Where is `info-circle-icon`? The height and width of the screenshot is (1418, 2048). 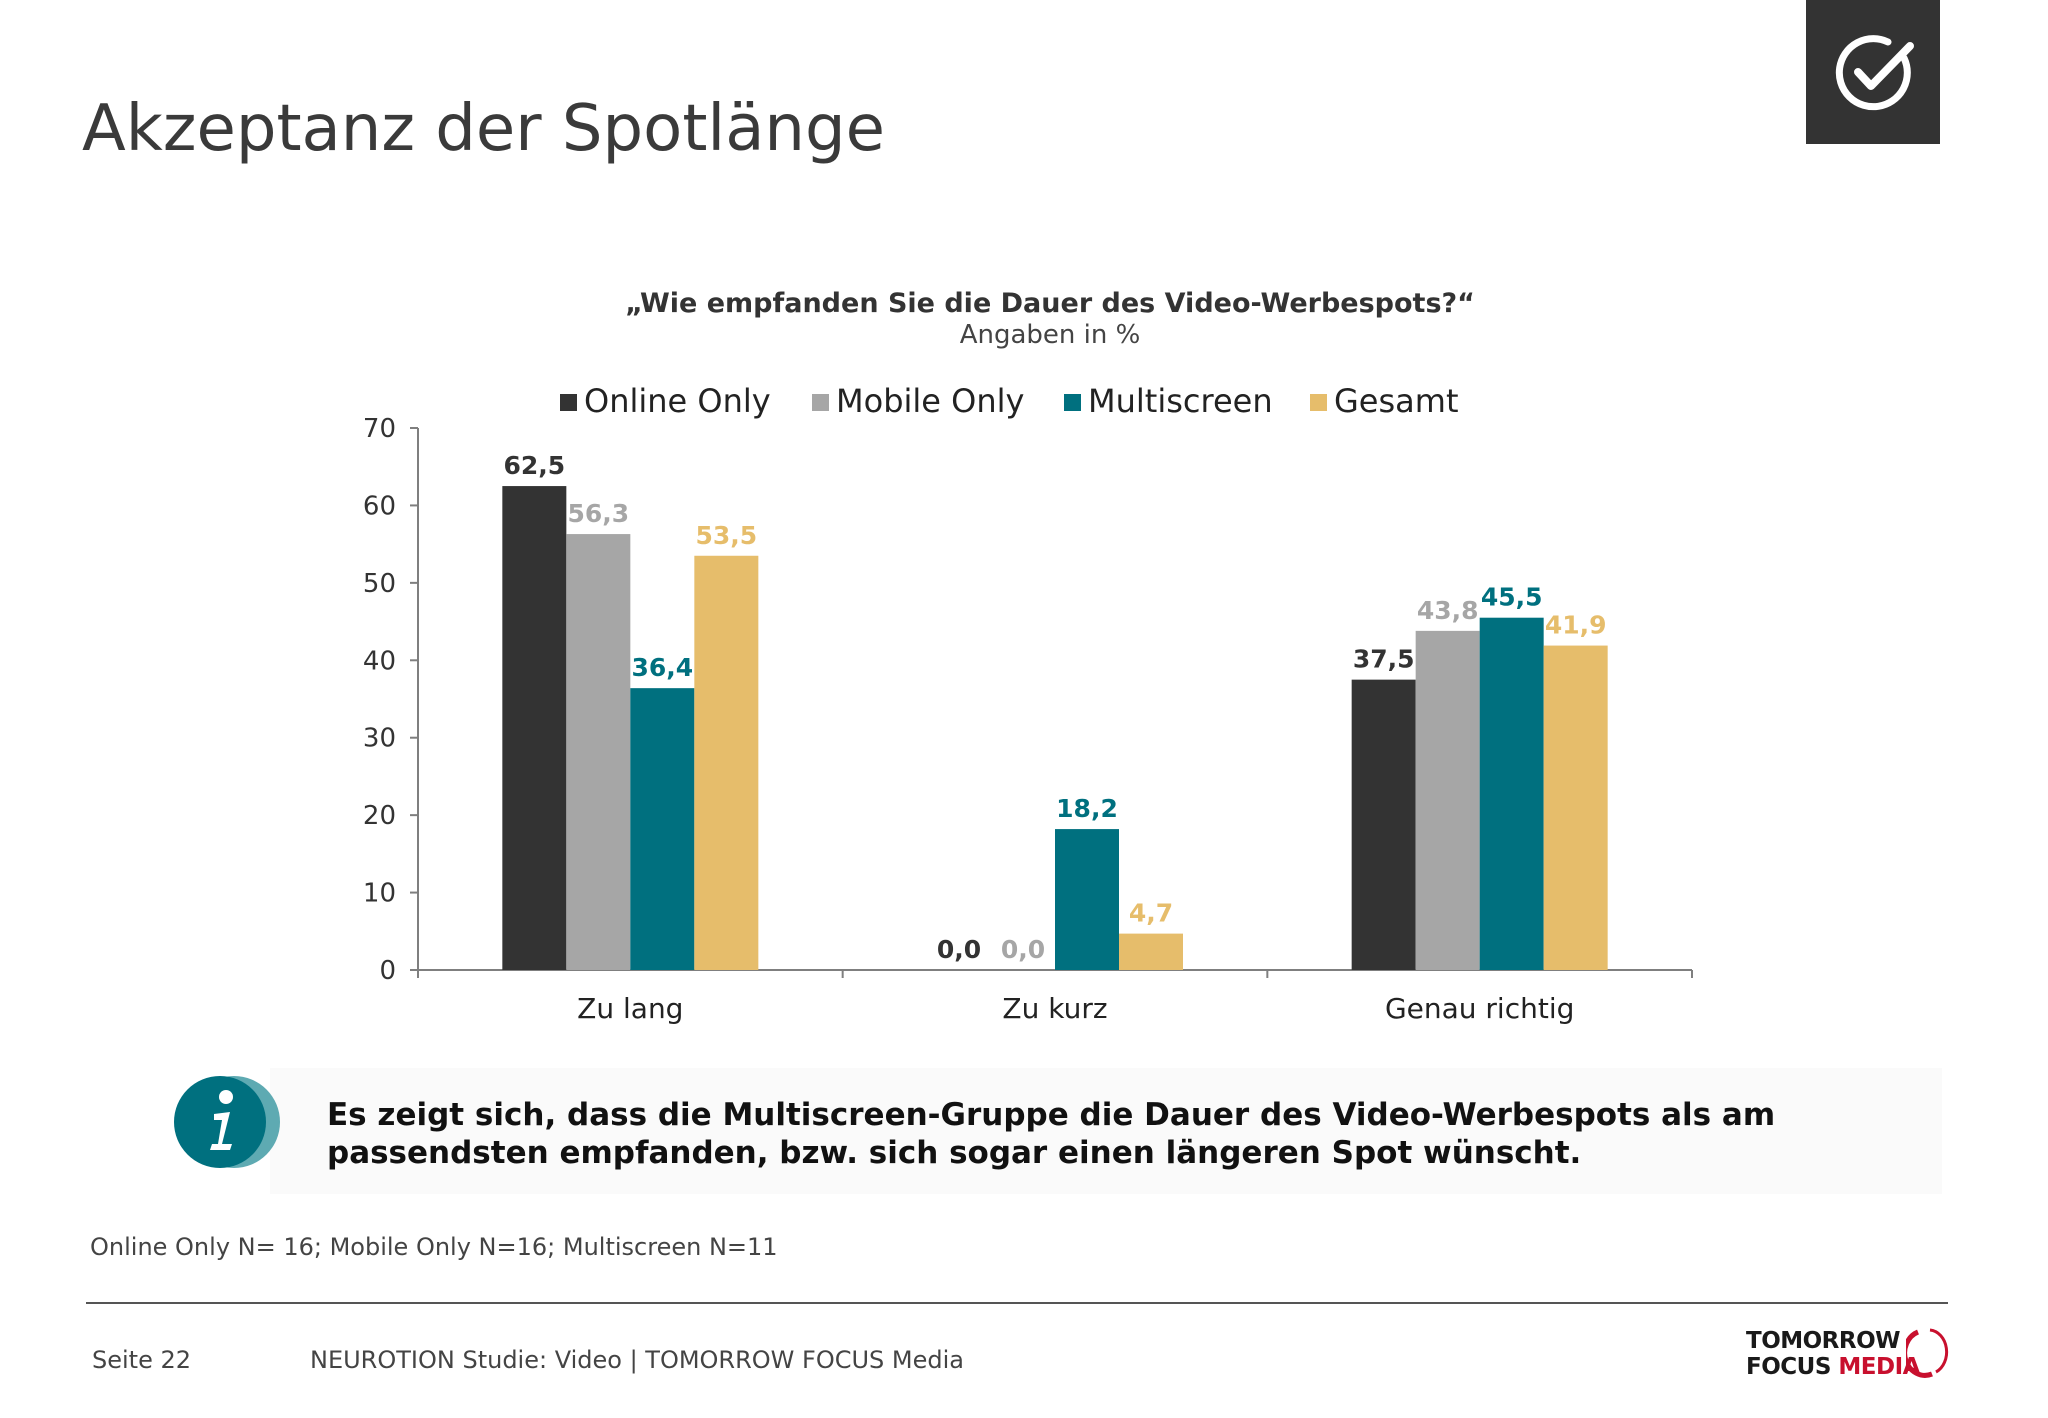 info-circle-icon is located at coordinates (227, 1122).